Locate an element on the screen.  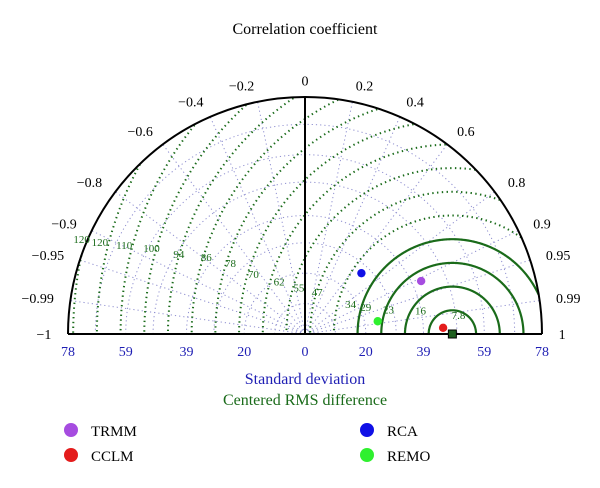
legend-marker-cclm is located at coordinates (71, 455).